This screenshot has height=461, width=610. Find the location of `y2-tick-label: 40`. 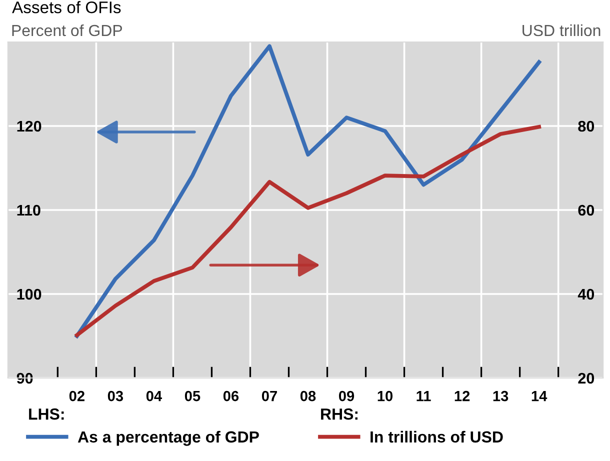

y2-tick-label: 40 is located at coordinates (586, 294).